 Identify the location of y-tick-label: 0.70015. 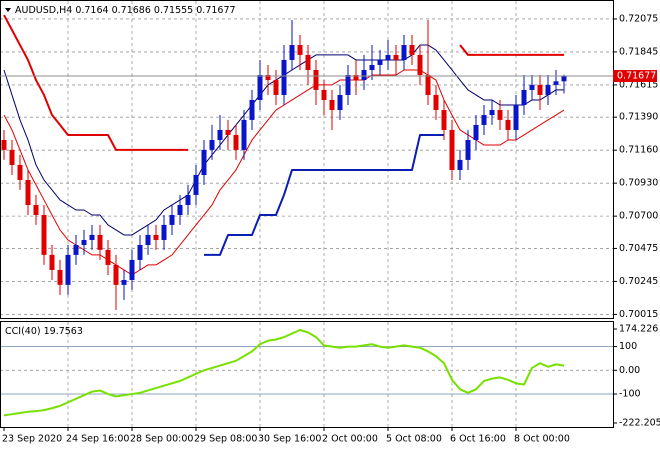
(638, 314).